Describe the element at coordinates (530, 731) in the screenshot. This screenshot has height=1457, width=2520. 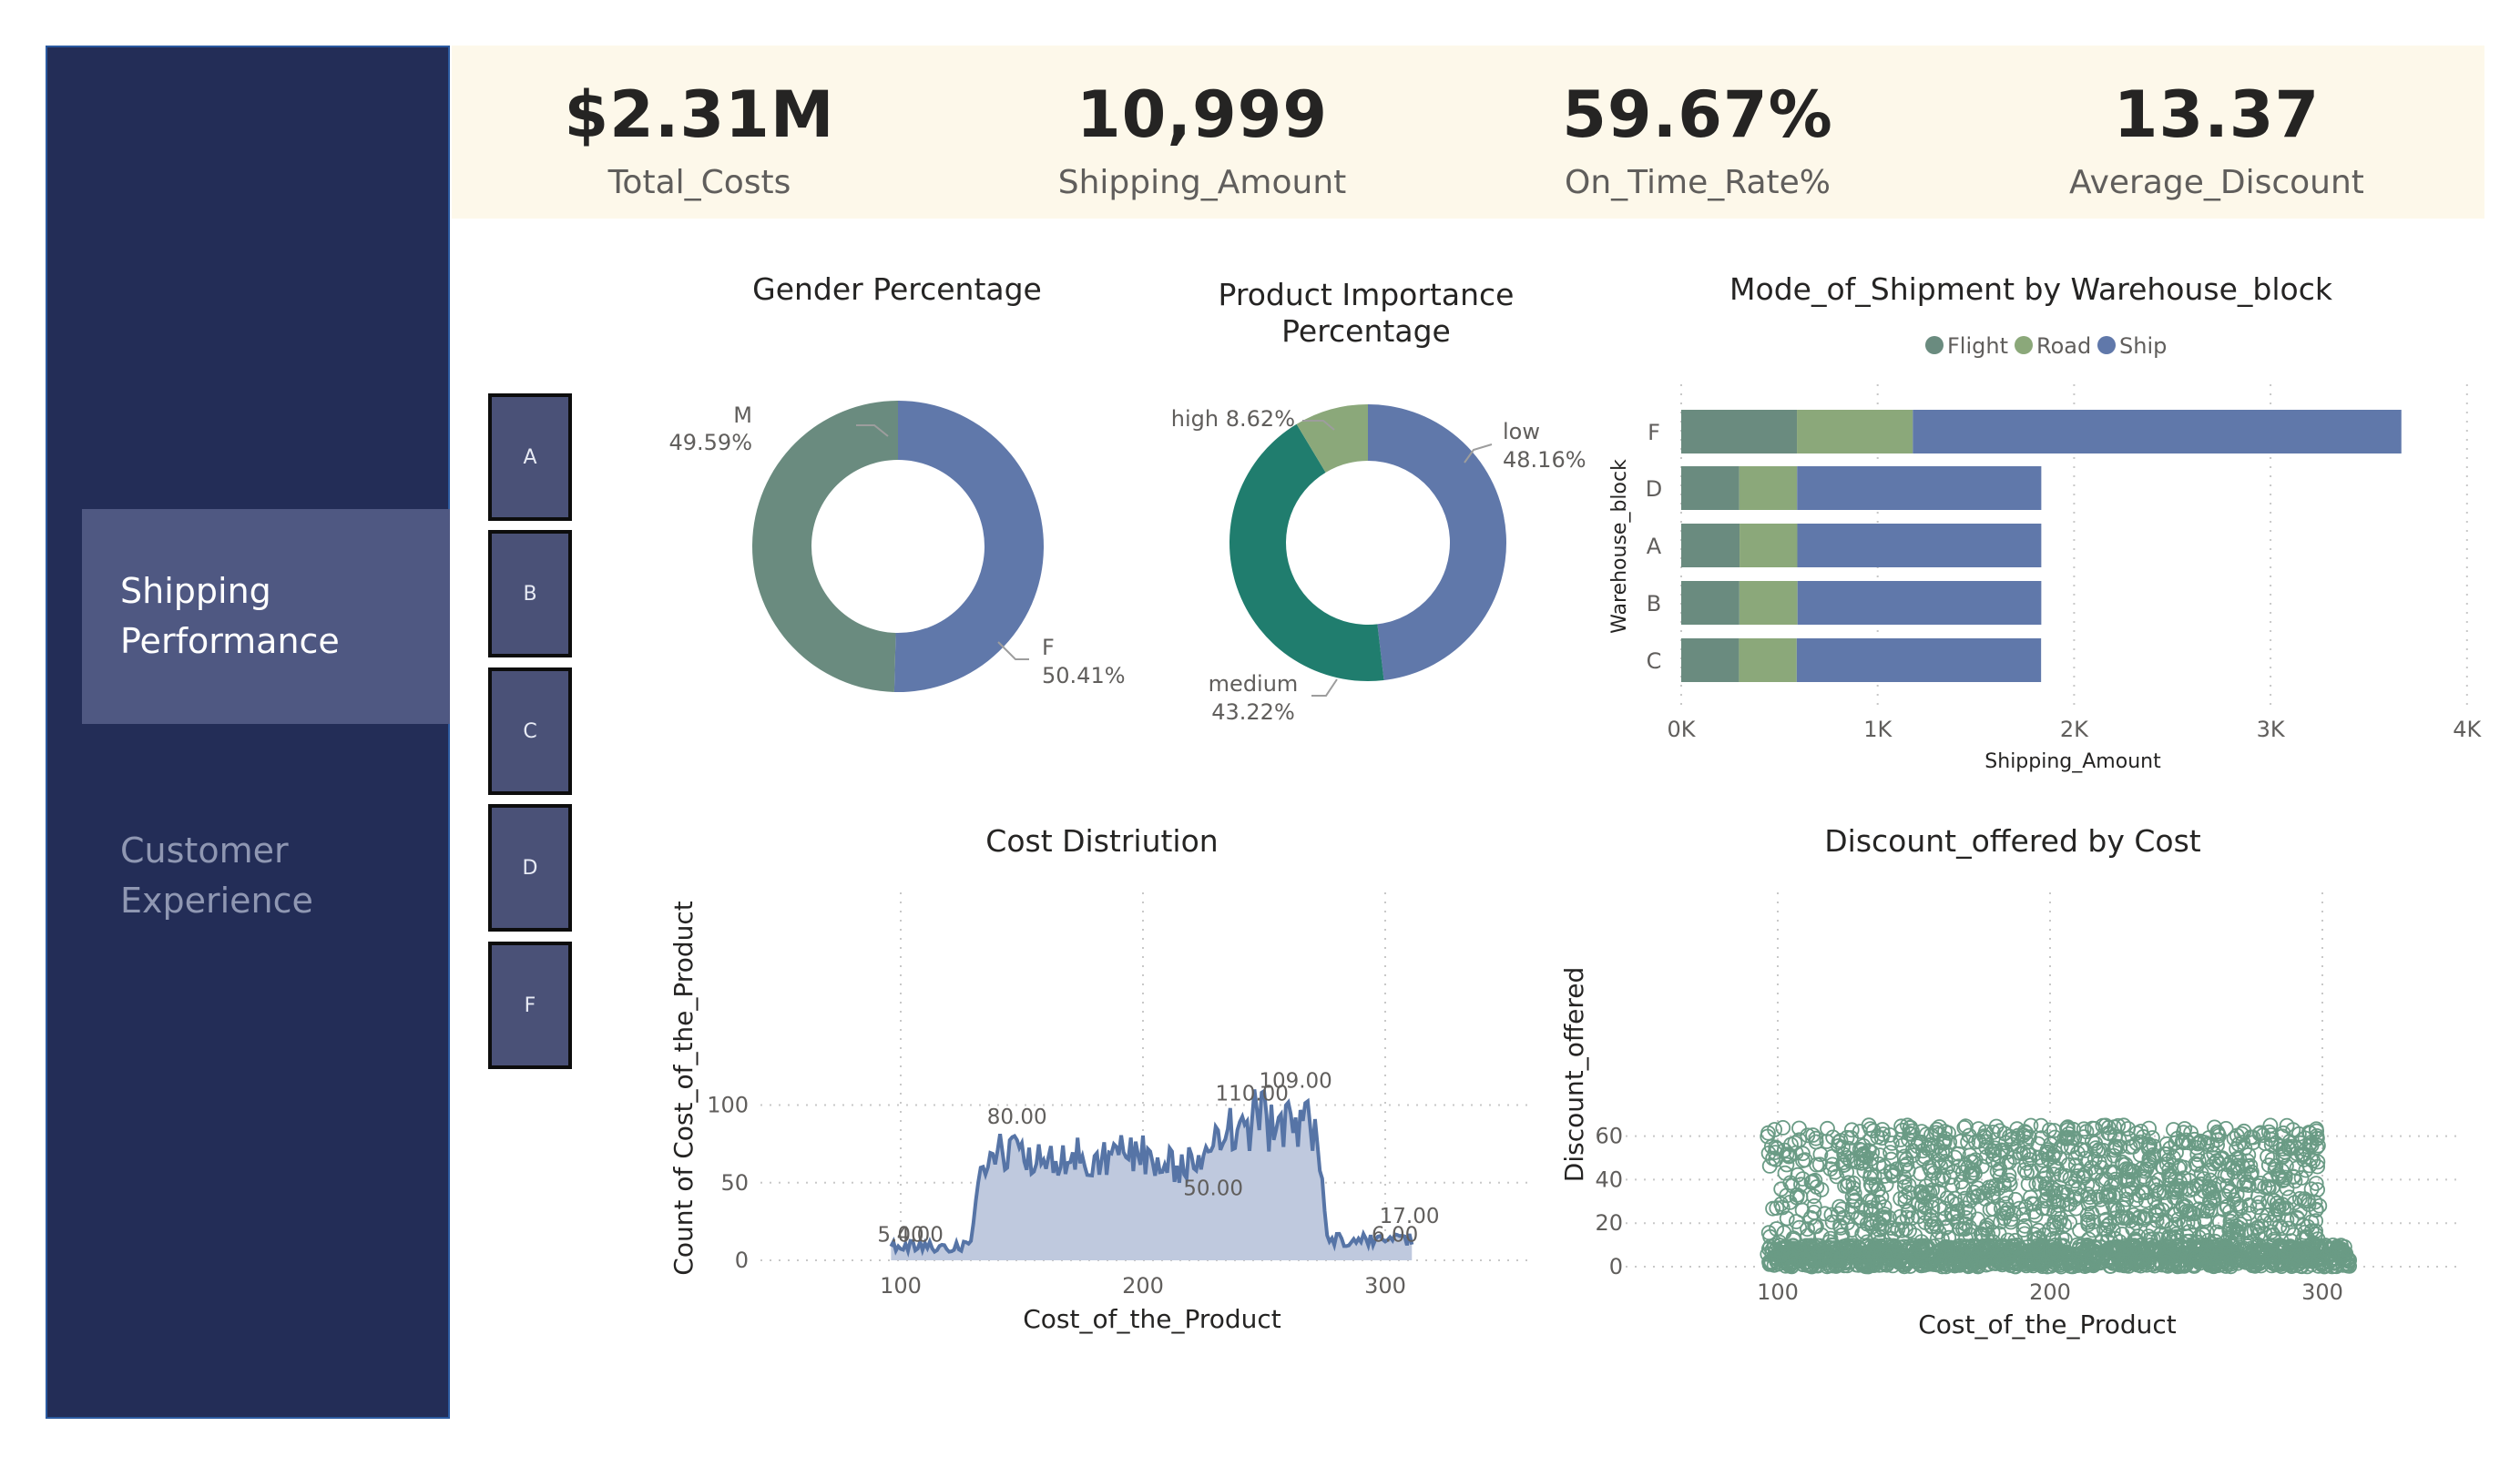
I see `slicer-button-c: C` at that location.